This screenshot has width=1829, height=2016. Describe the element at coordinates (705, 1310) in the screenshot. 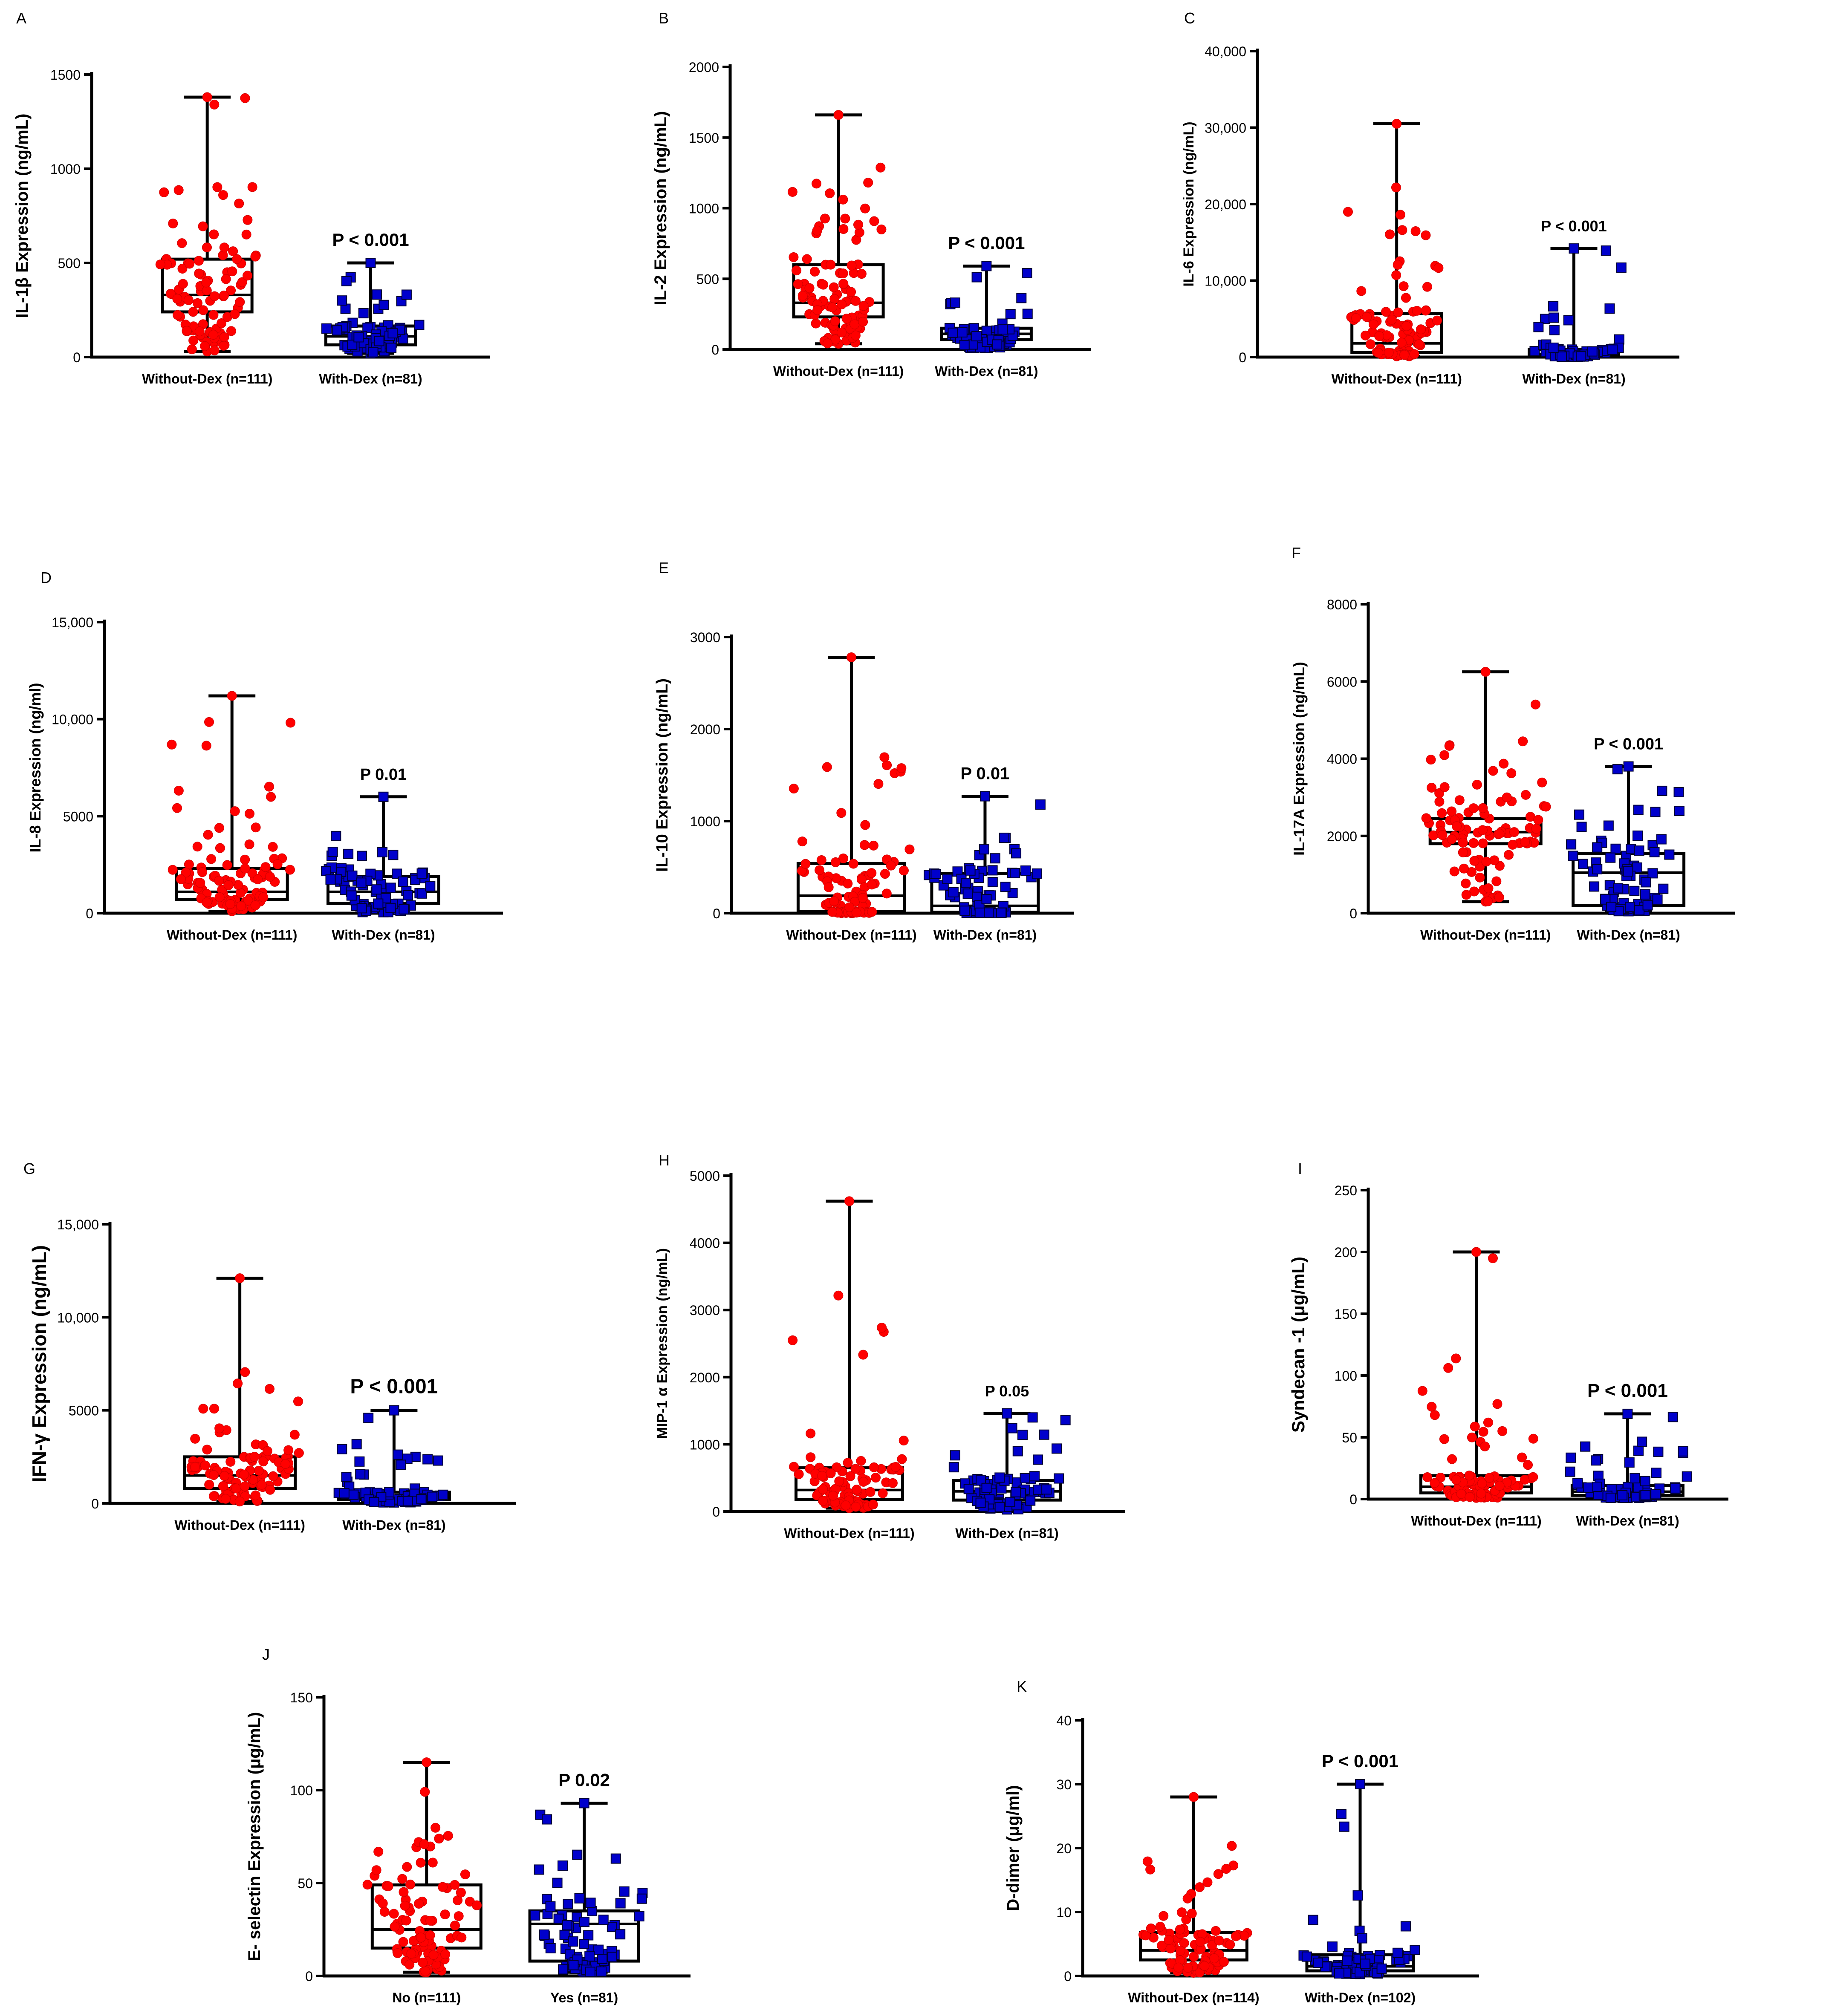

I see `y-tick-label: 3000` at that location.